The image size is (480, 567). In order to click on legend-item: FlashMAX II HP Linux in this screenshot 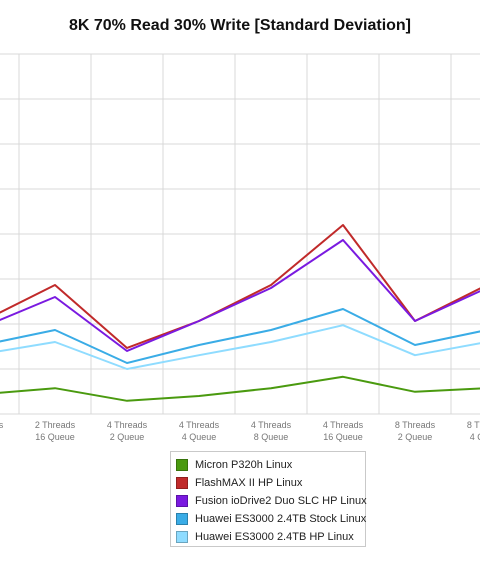, I will do `click(270, 483)`.